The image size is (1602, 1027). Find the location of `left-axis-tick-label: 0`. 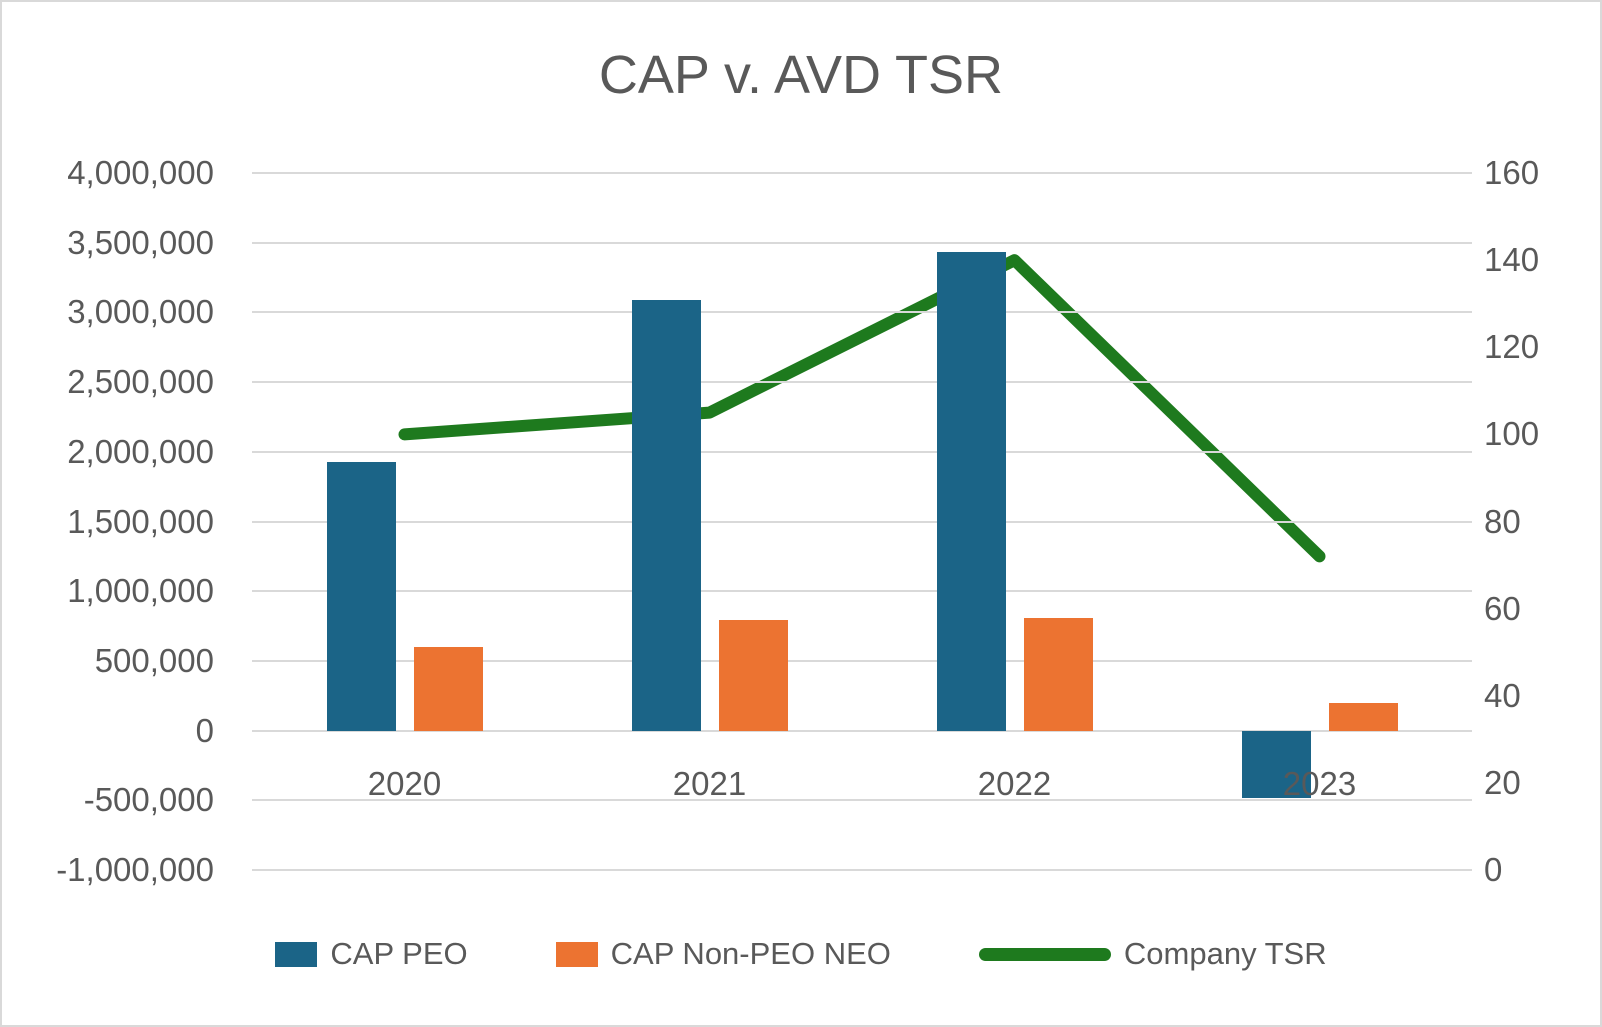

left-axis-tick-label: 0 is located at coordinates (204, 730).